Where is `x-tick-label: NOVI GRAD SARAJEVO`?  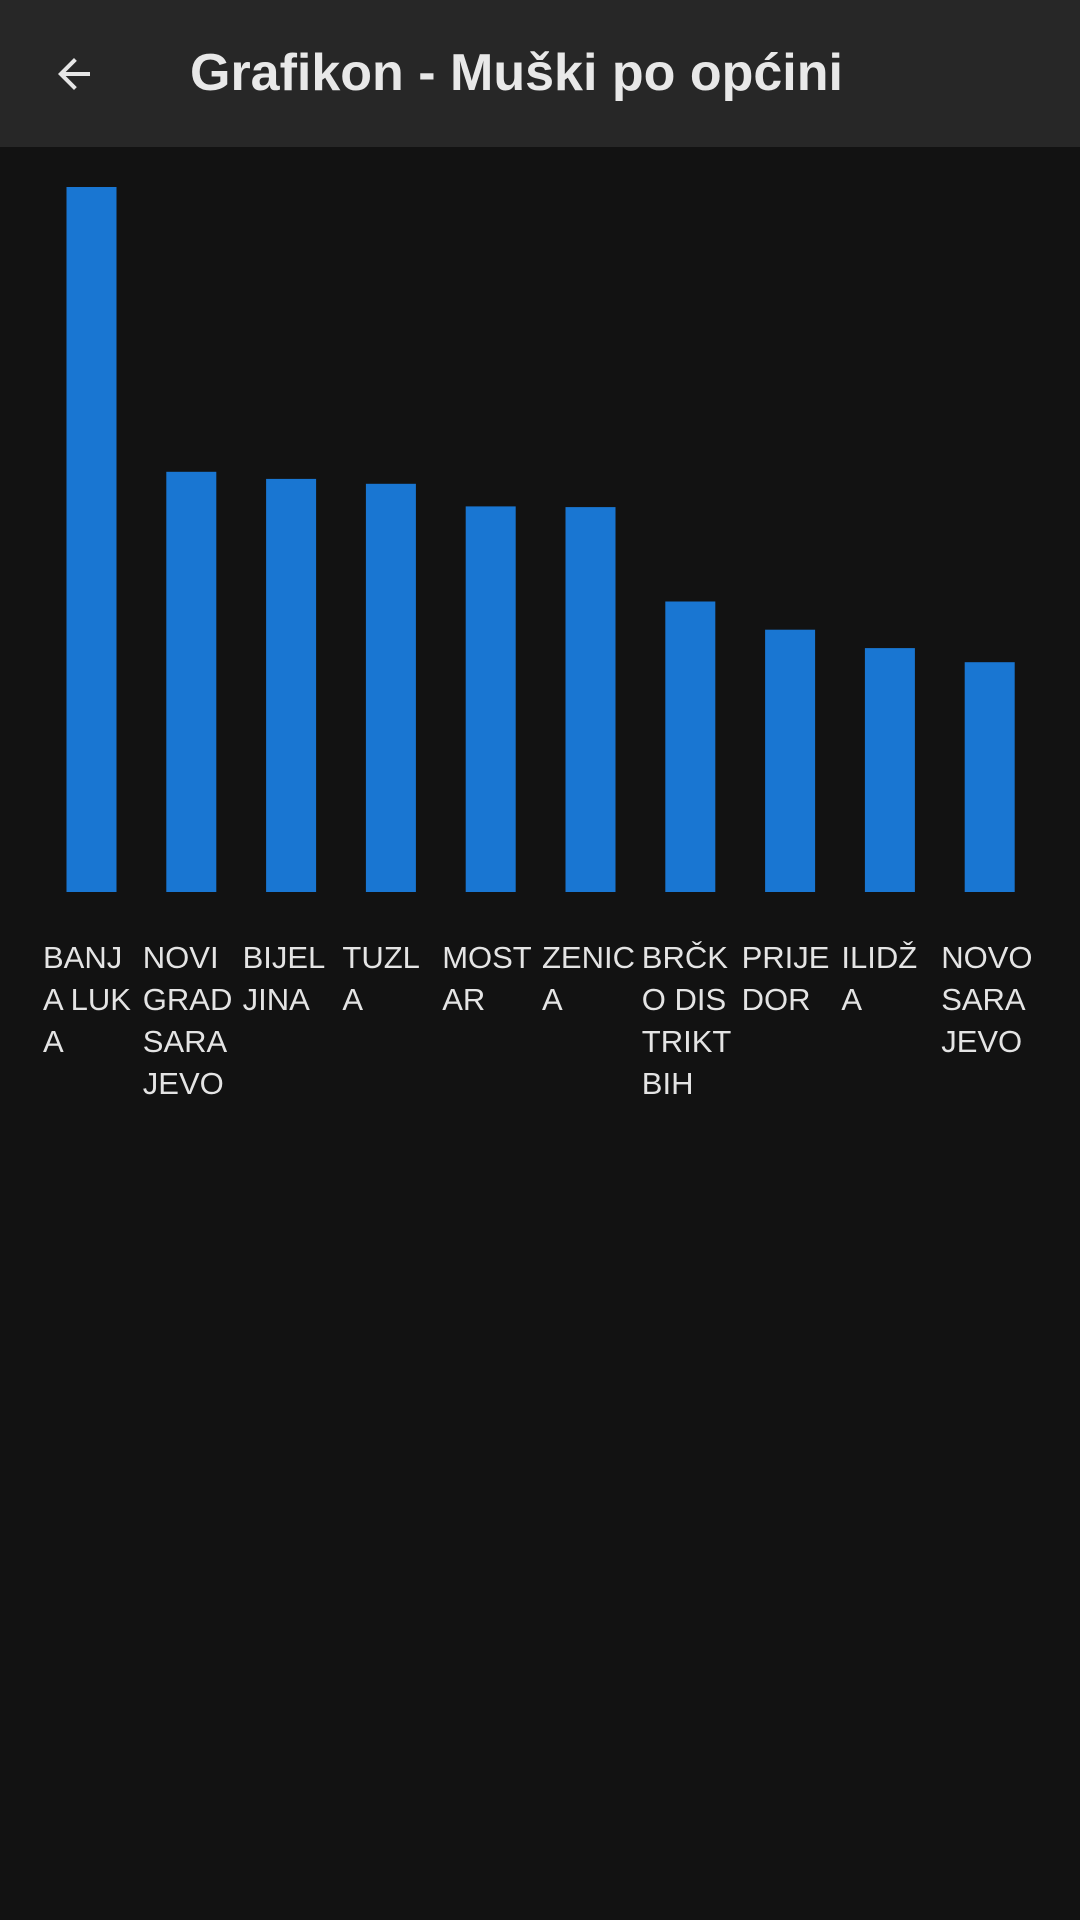 x-tick-label: NOVI GRAD SARAJEVO is located at coordinates (187, 1020).